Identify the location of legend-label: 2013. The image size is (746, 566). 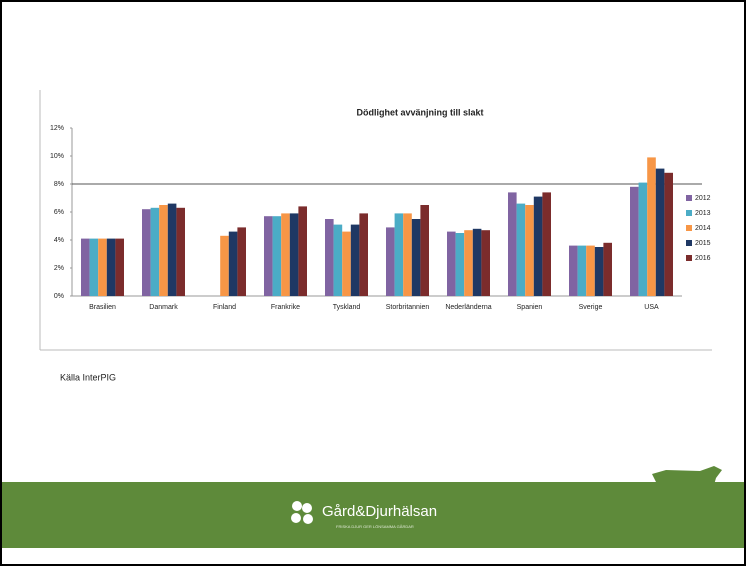
(703, 213).